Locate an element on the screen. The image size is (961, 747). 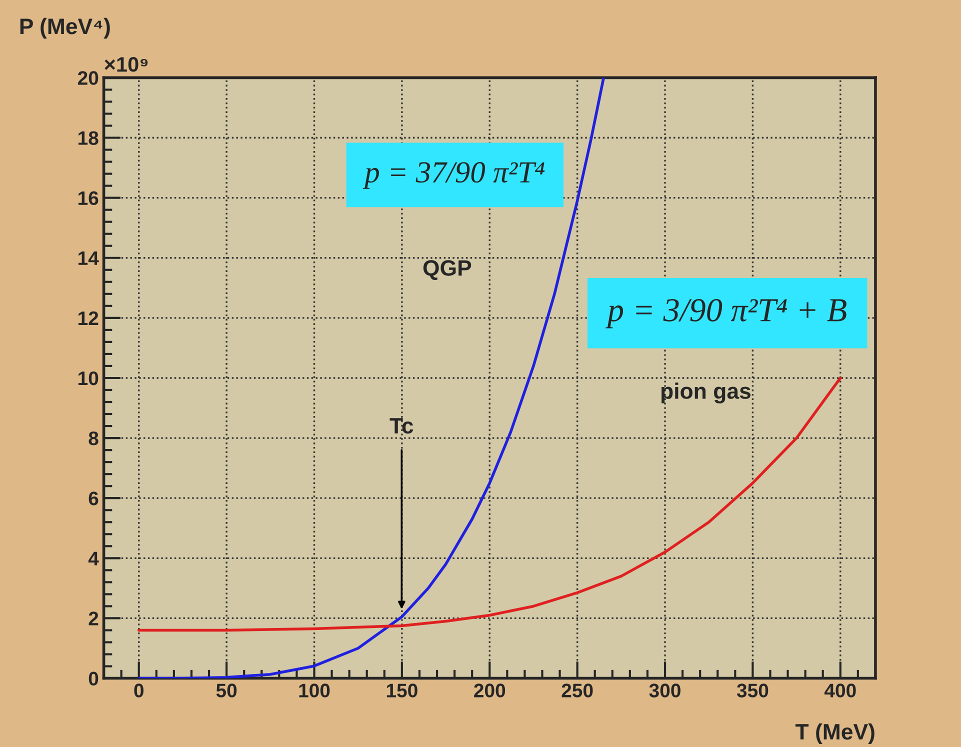
annotation: p = 3/90 π²T⁴ + B is located at coordinates (725, 313).